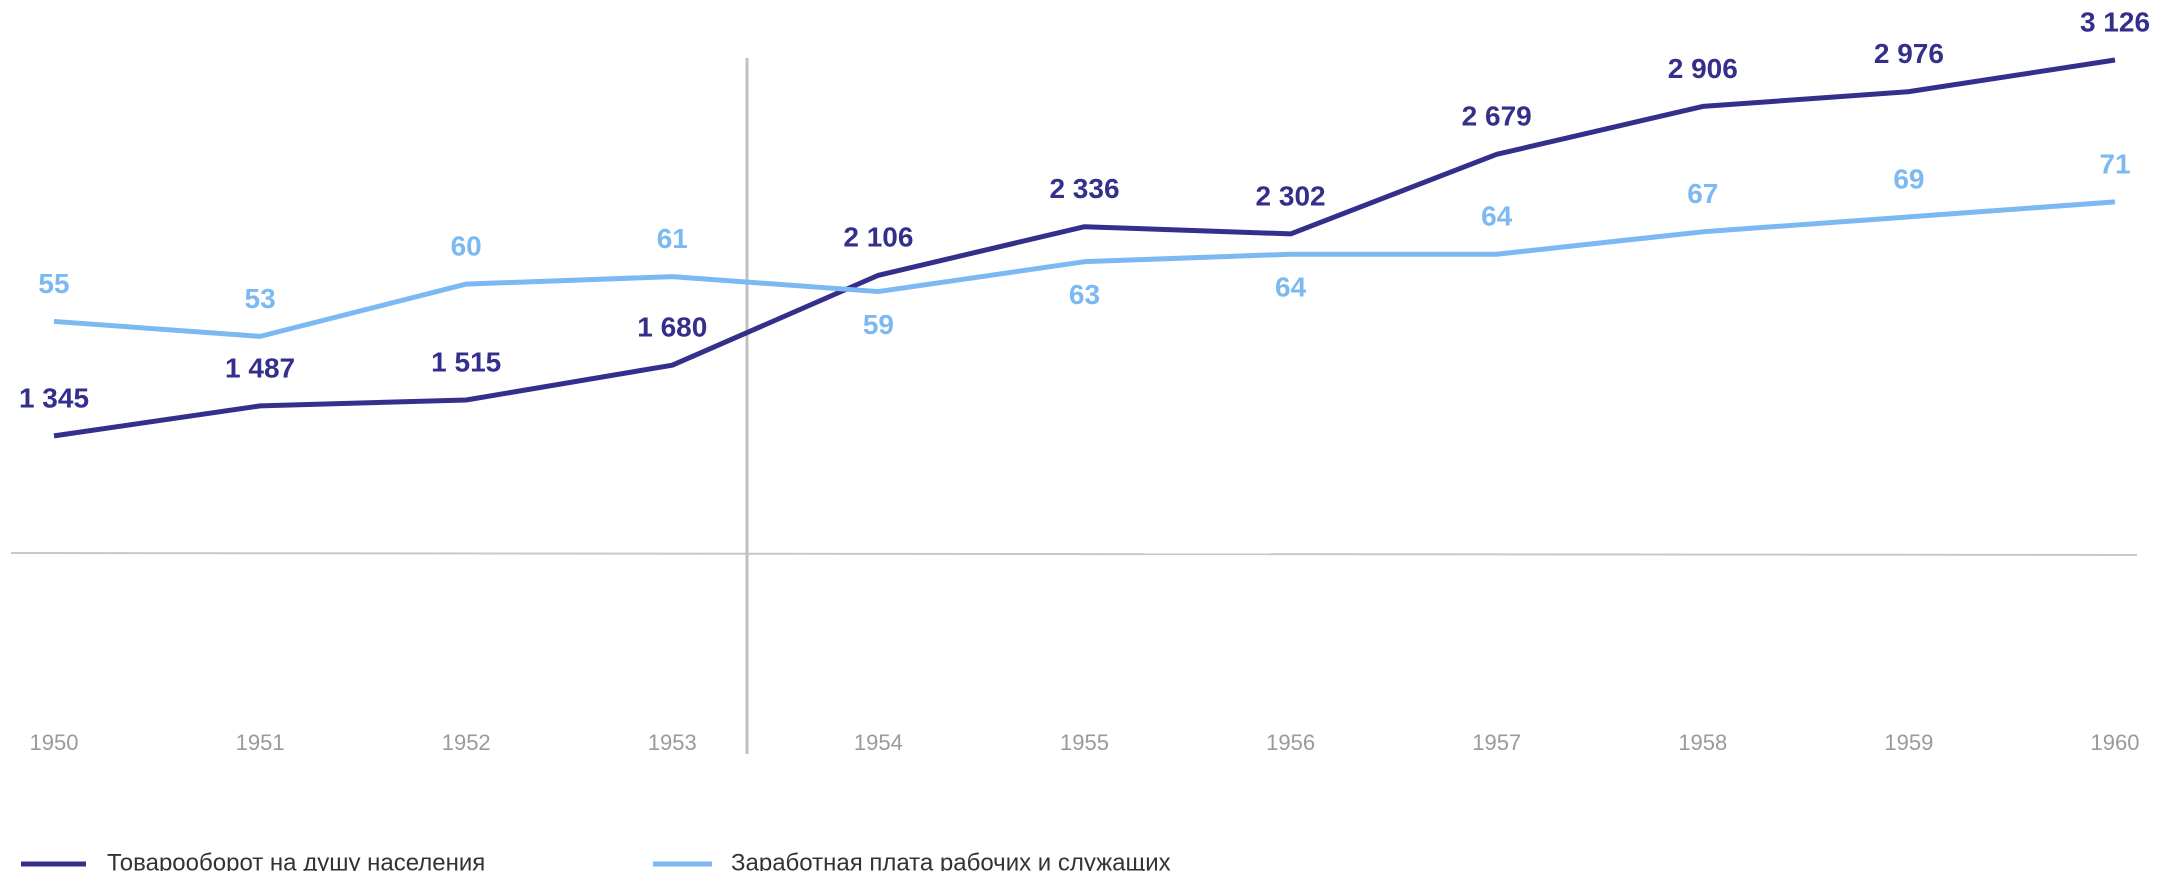 The width and height of the screenshot is (2162, 871). I want to click on data-label: 63, so click(1084, 294).